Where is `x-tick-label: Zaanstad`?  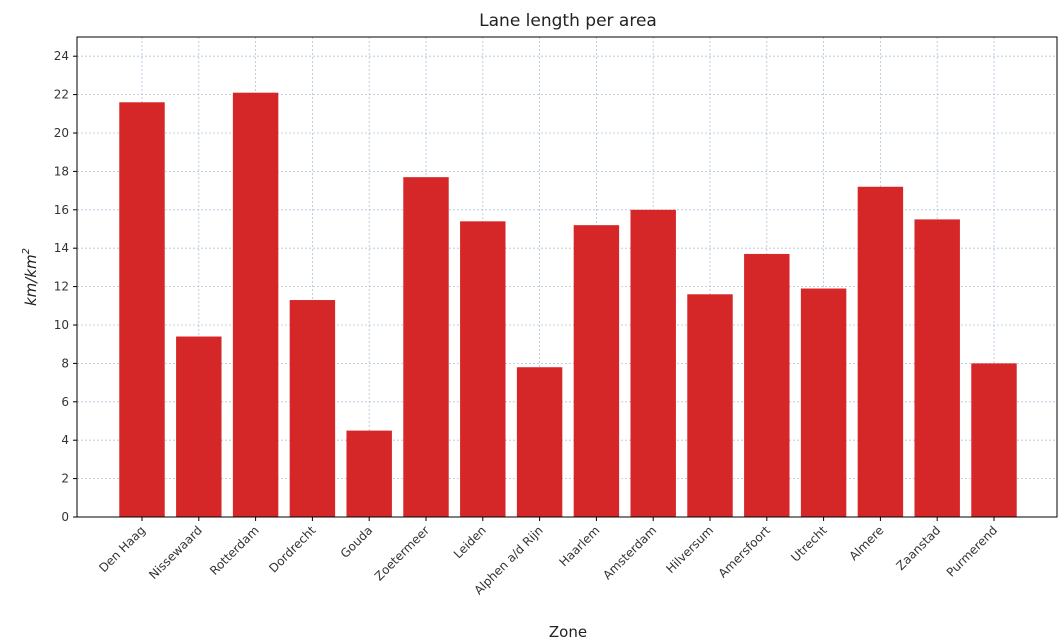
x-tick-label: Zaanstad is located at coordinates (918, 548).